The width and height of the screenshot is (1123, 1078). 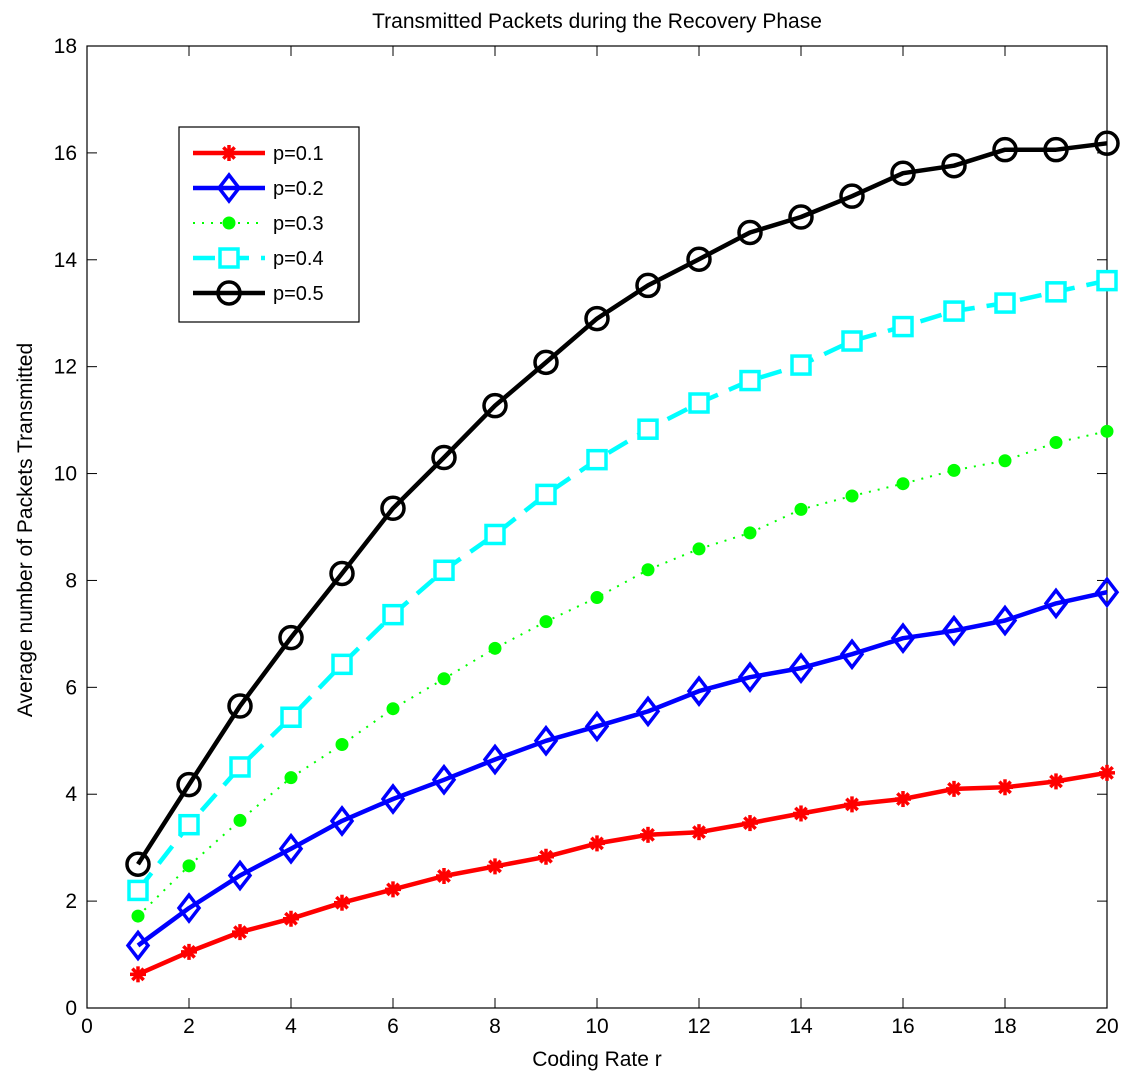 I want to click on legend-entry: p=0.4, so click(x=258, y=258).